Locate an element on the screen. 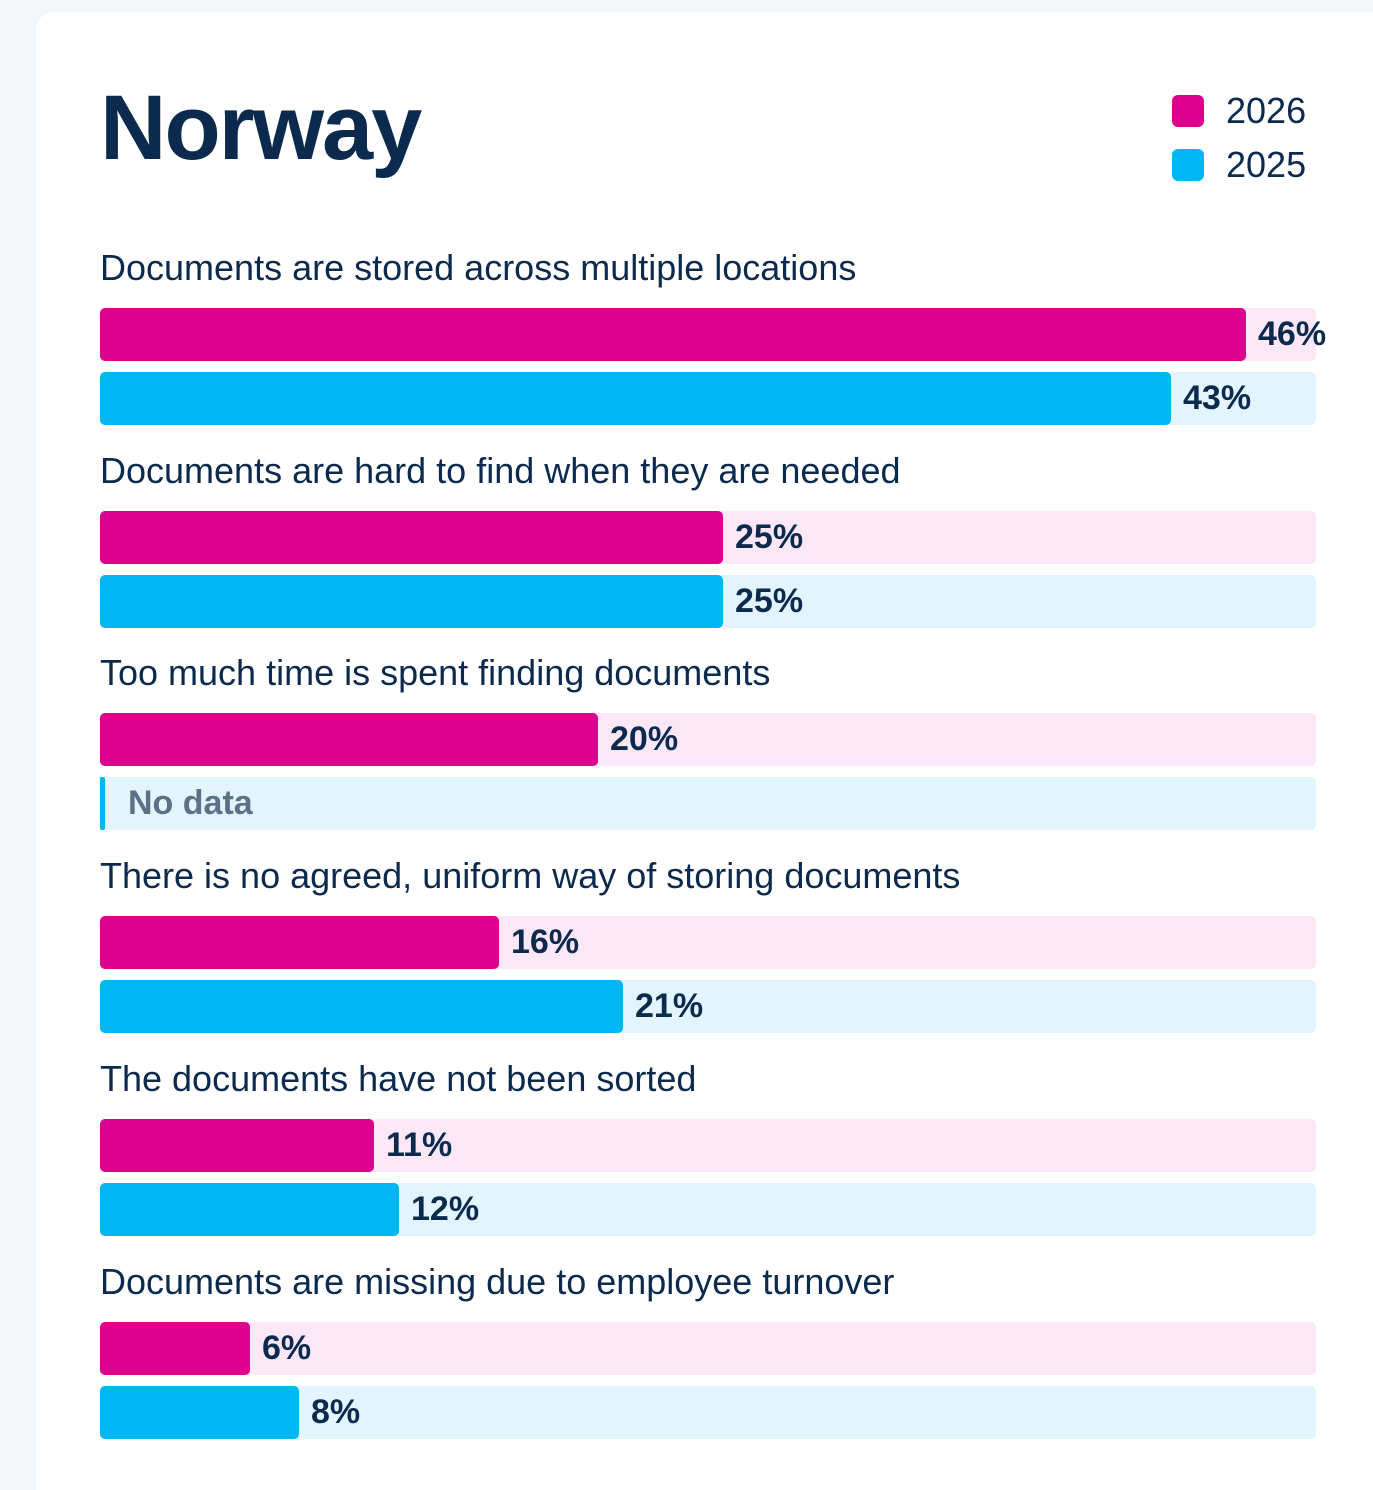 Image resolution: width=1373 pixels, height=1490 pixels. bar-track-2025: 8% is located at coordinates (708, 1412).